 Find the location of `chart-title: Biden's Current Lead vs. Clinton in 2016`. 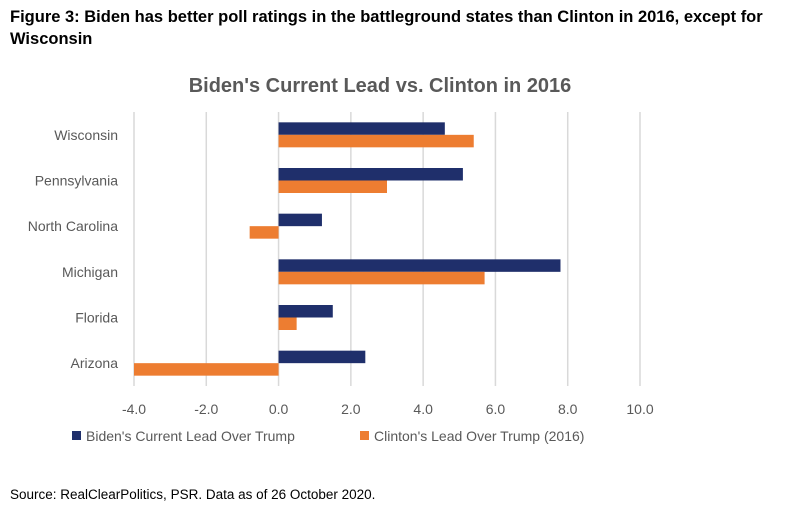

chart-title: Biden's Current Lead vs. Clinton in 2016 is located at coordinates (380, 86).